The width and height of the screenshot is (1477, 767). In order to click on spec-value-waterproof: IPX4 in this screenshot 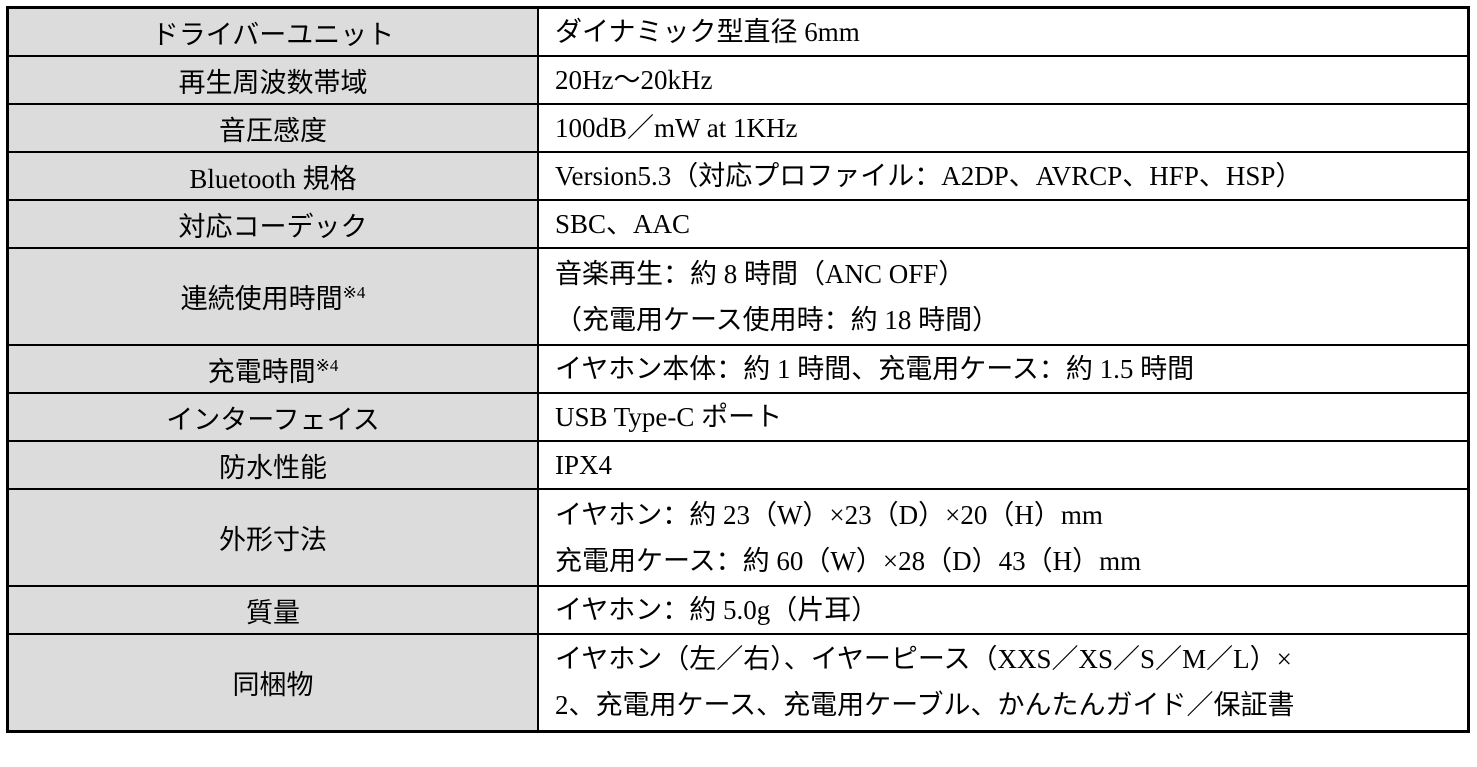, I will do `click(1003, 465)`.